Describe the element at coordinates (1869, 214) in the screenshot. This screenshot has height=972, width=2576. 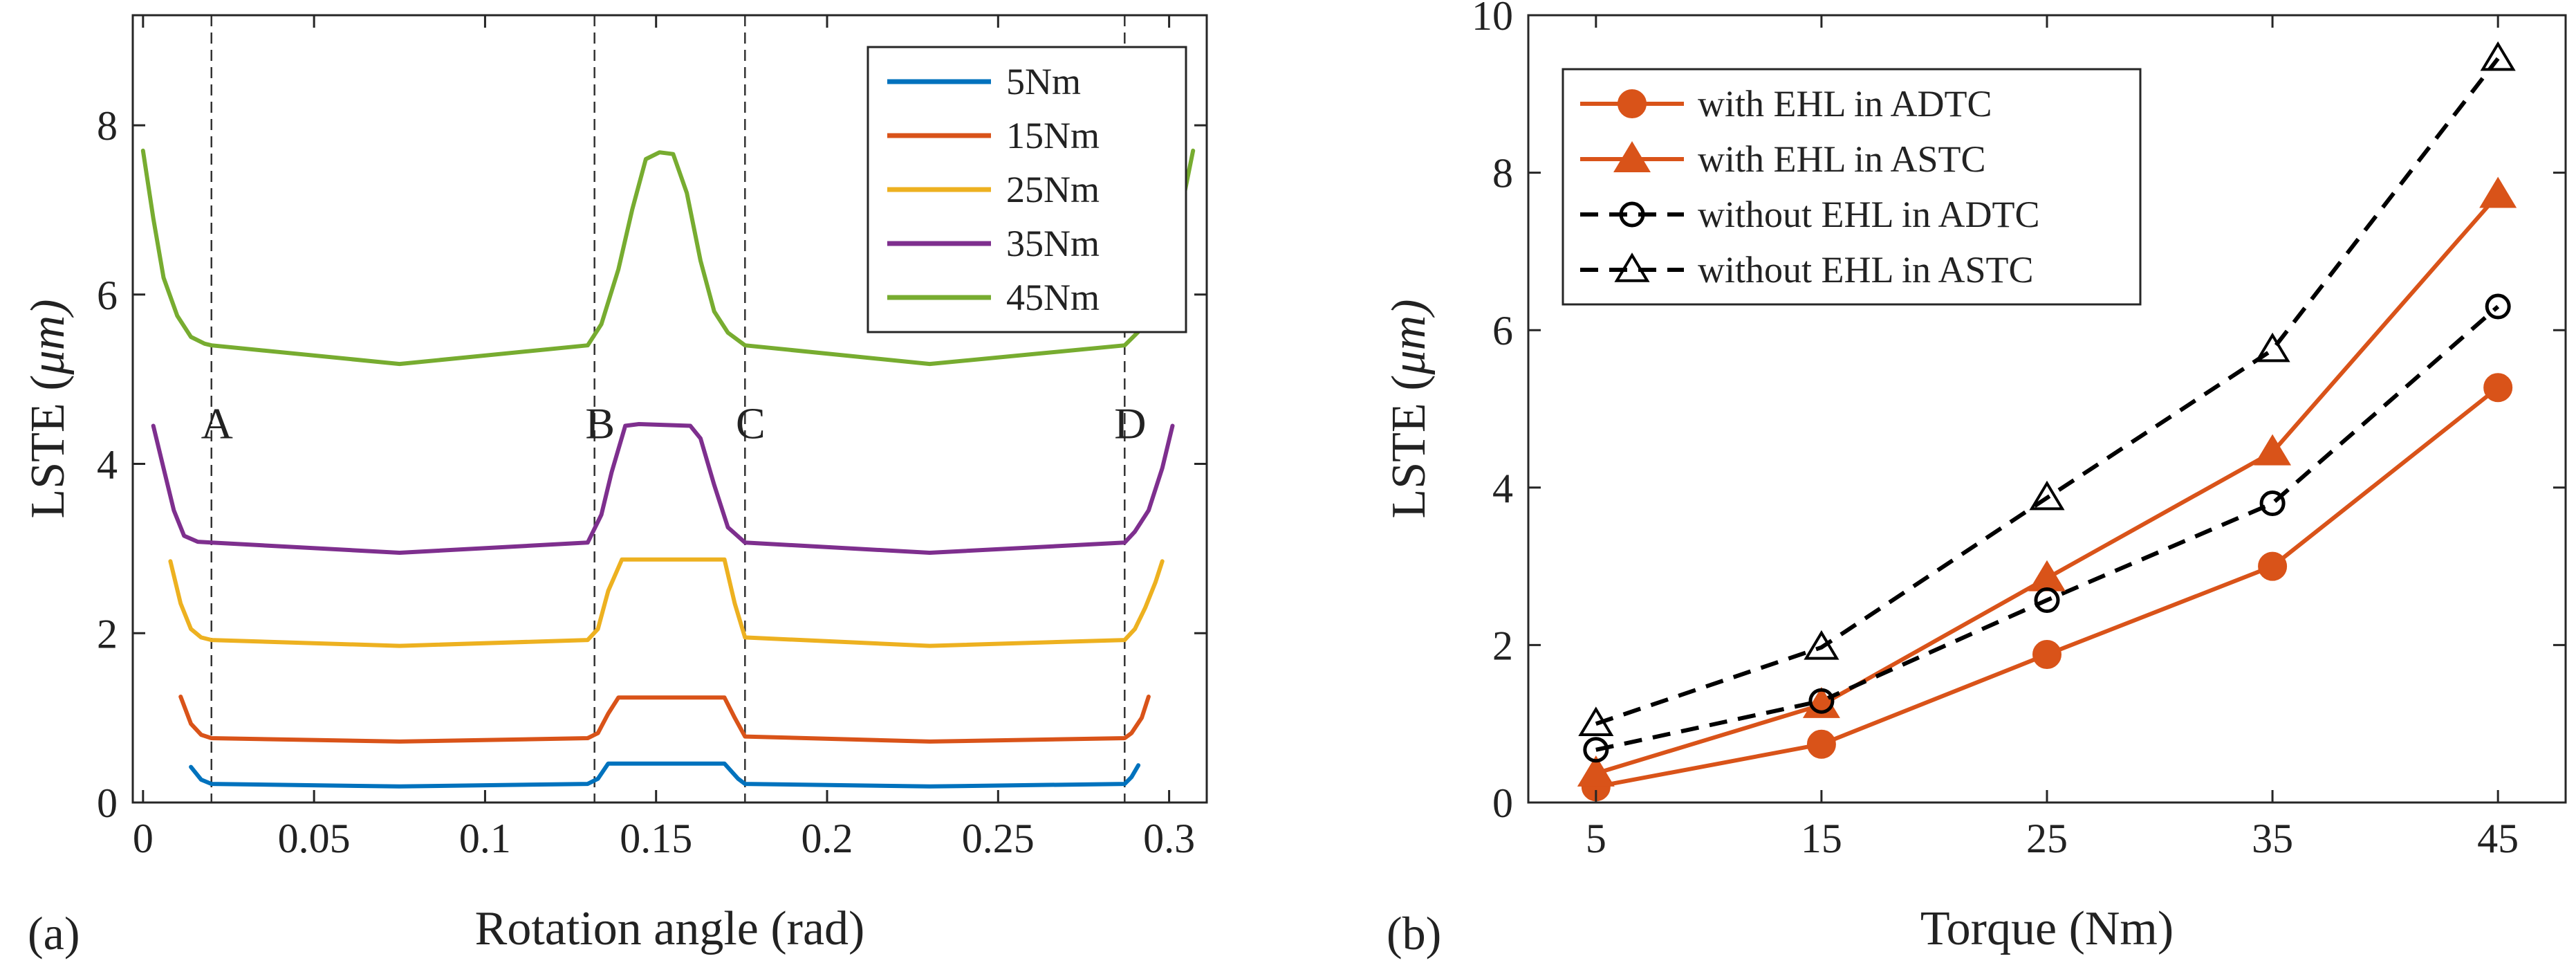
I see `legend-label: without EHL in ADTC` at that location.